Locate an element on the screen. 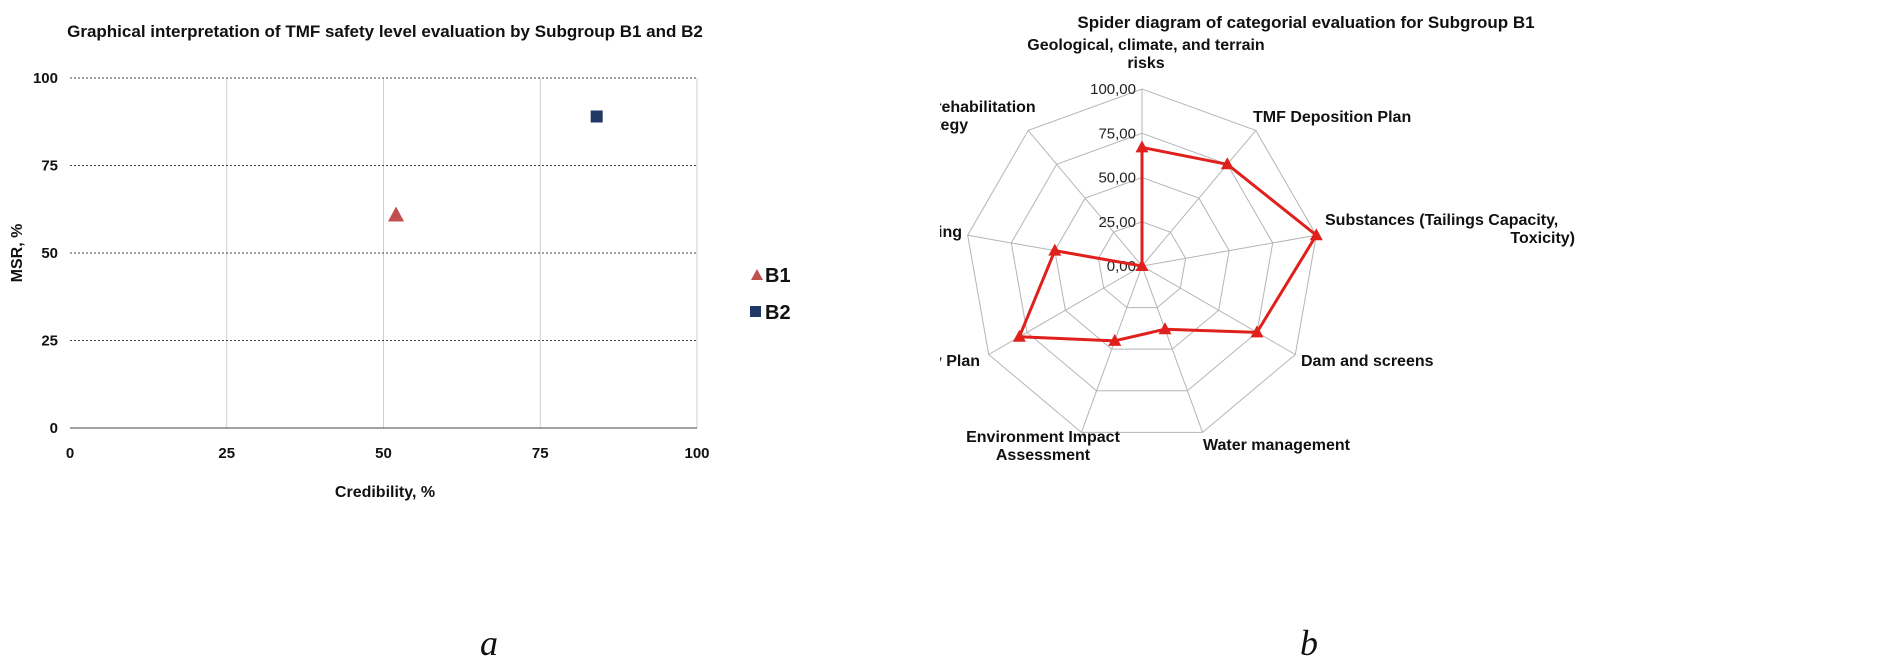 The image size is (1884, 672). y-tick-label: 75 is located at coordinates (49, 166).